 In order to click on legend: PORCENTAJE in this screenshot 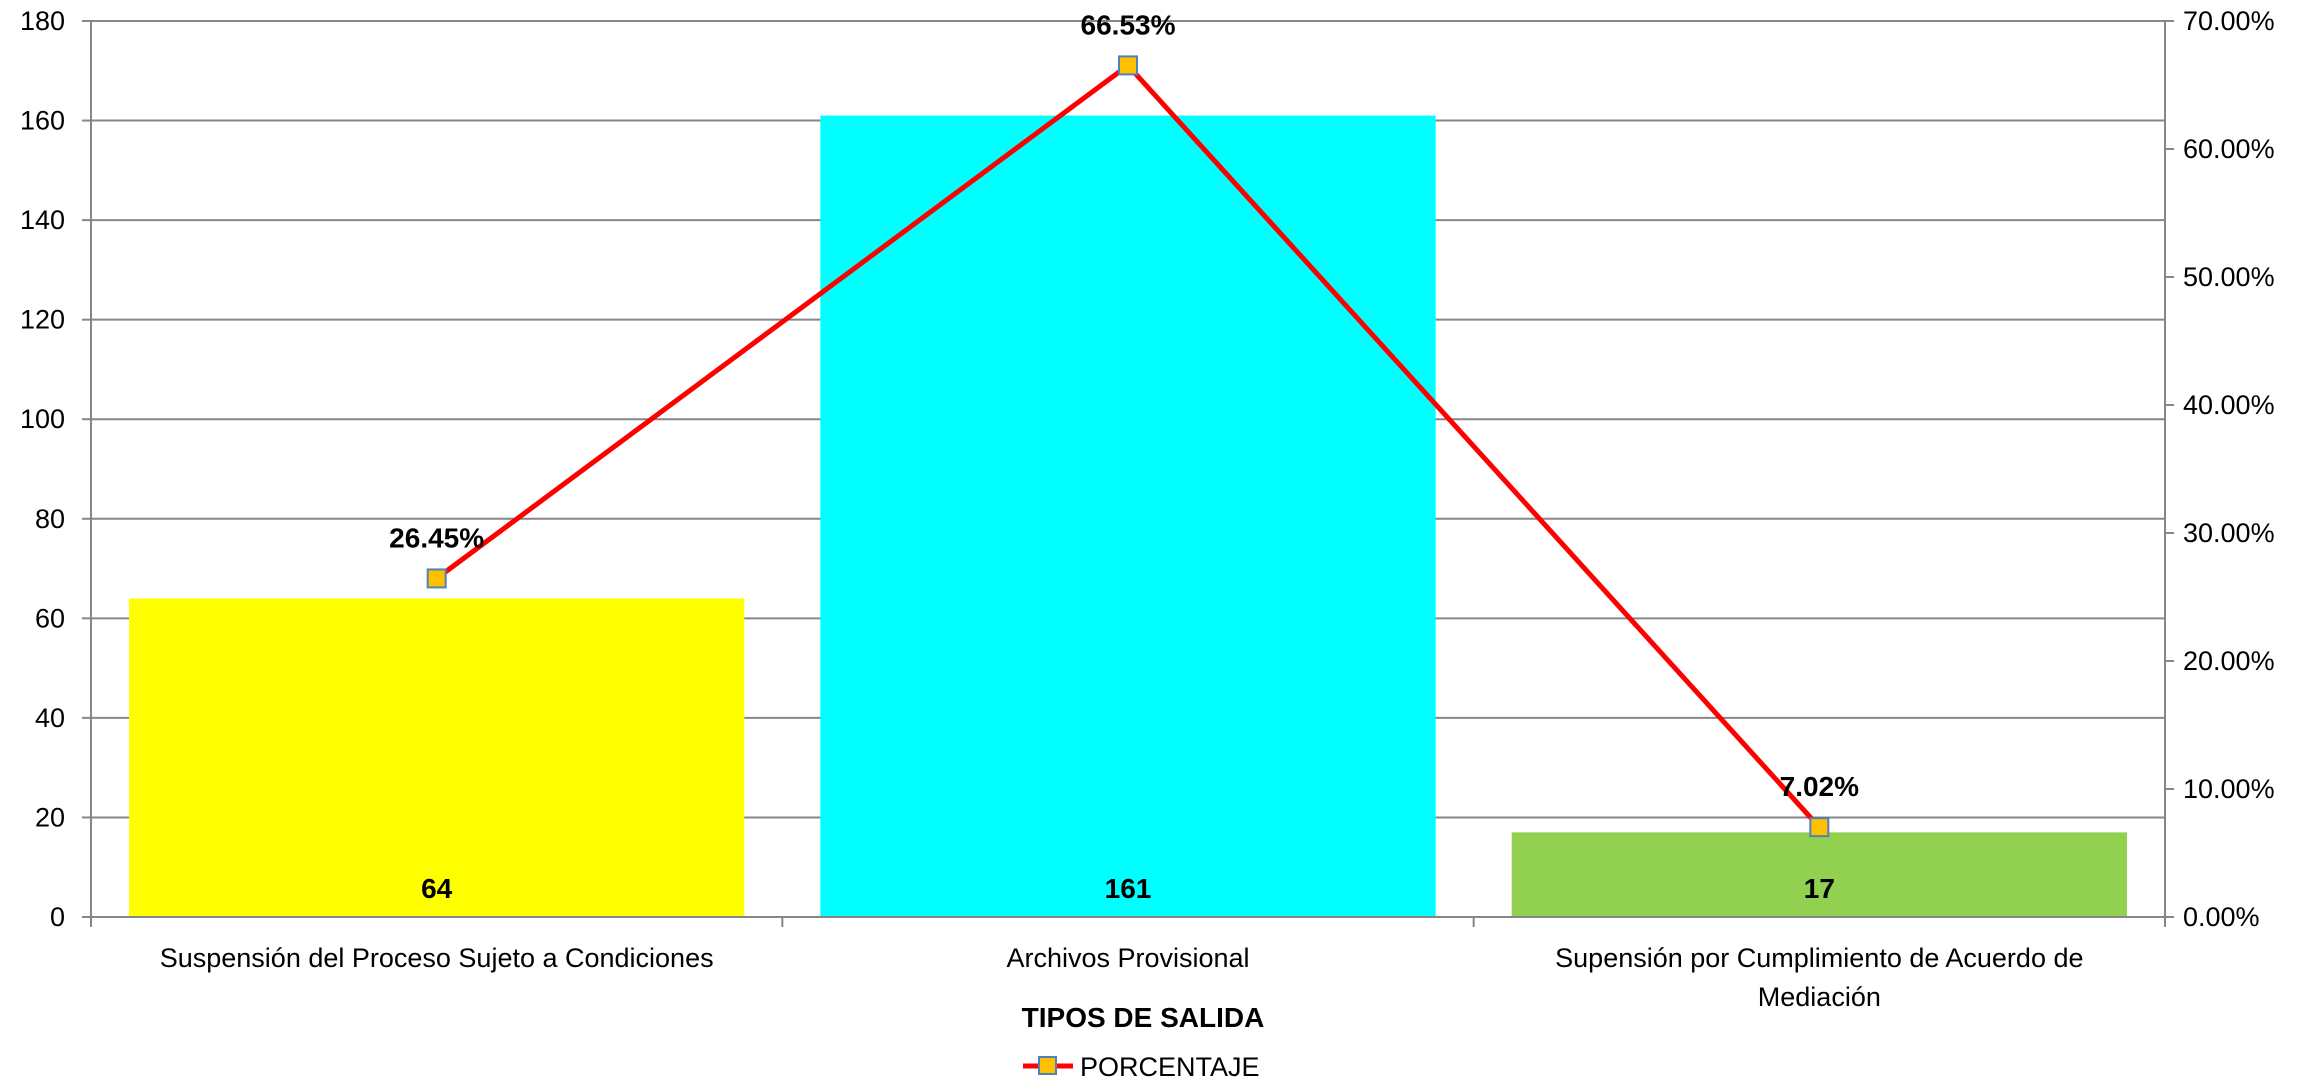, I will do `click(1141, 1065)`.